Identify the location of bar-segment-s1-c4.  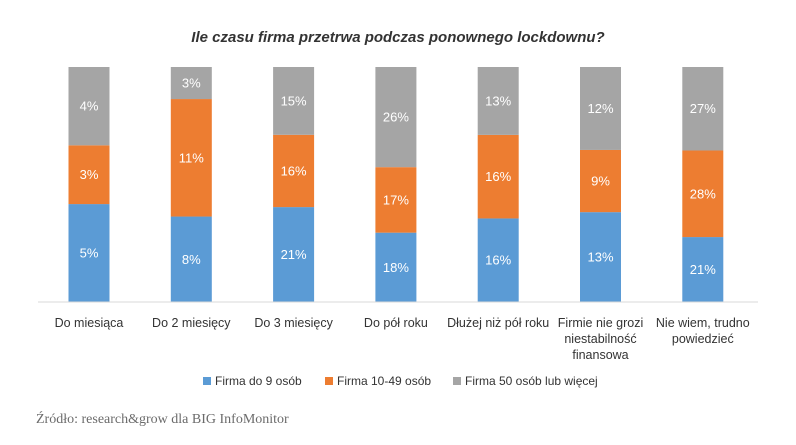
(498, 176).